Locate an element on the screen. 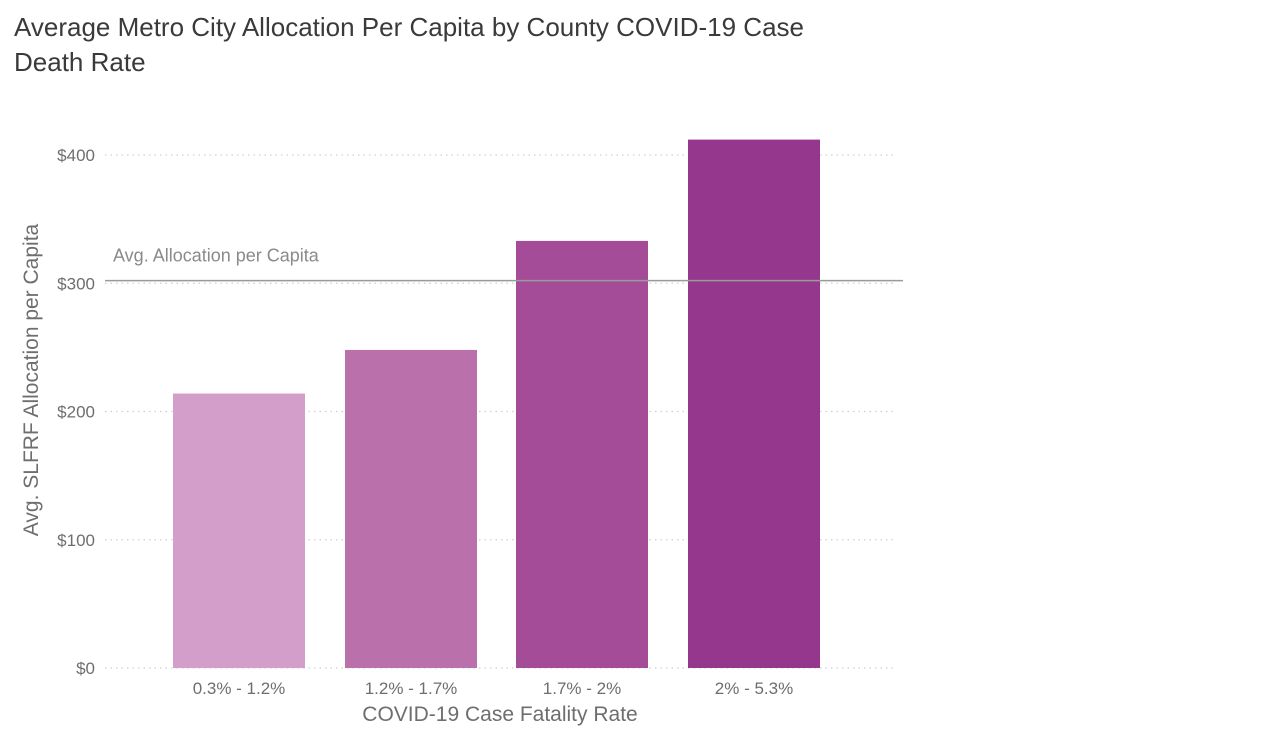 The image size is (1280, 740). x-axis-title: COVID-19 Case Fatality Rate is located at coordinates (499, 714).